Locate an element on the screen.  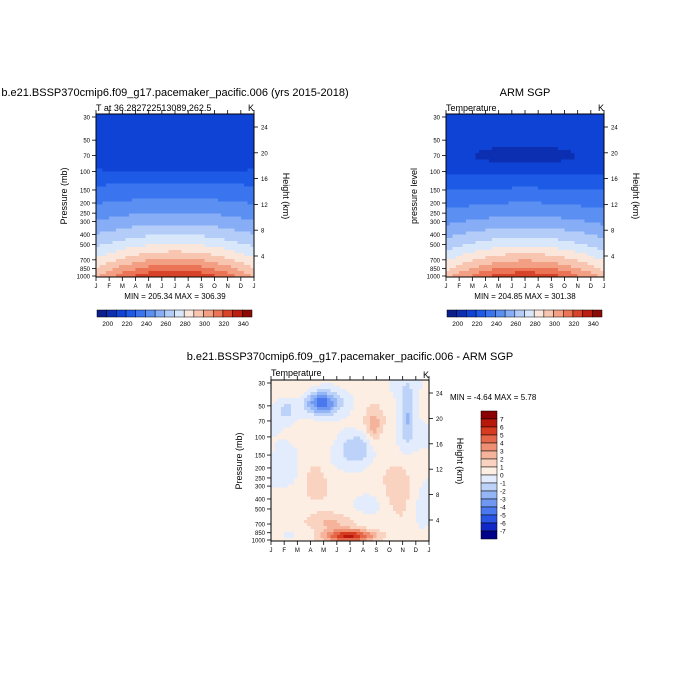
height-tick-label: 20 is located at coordinates (264, 154).